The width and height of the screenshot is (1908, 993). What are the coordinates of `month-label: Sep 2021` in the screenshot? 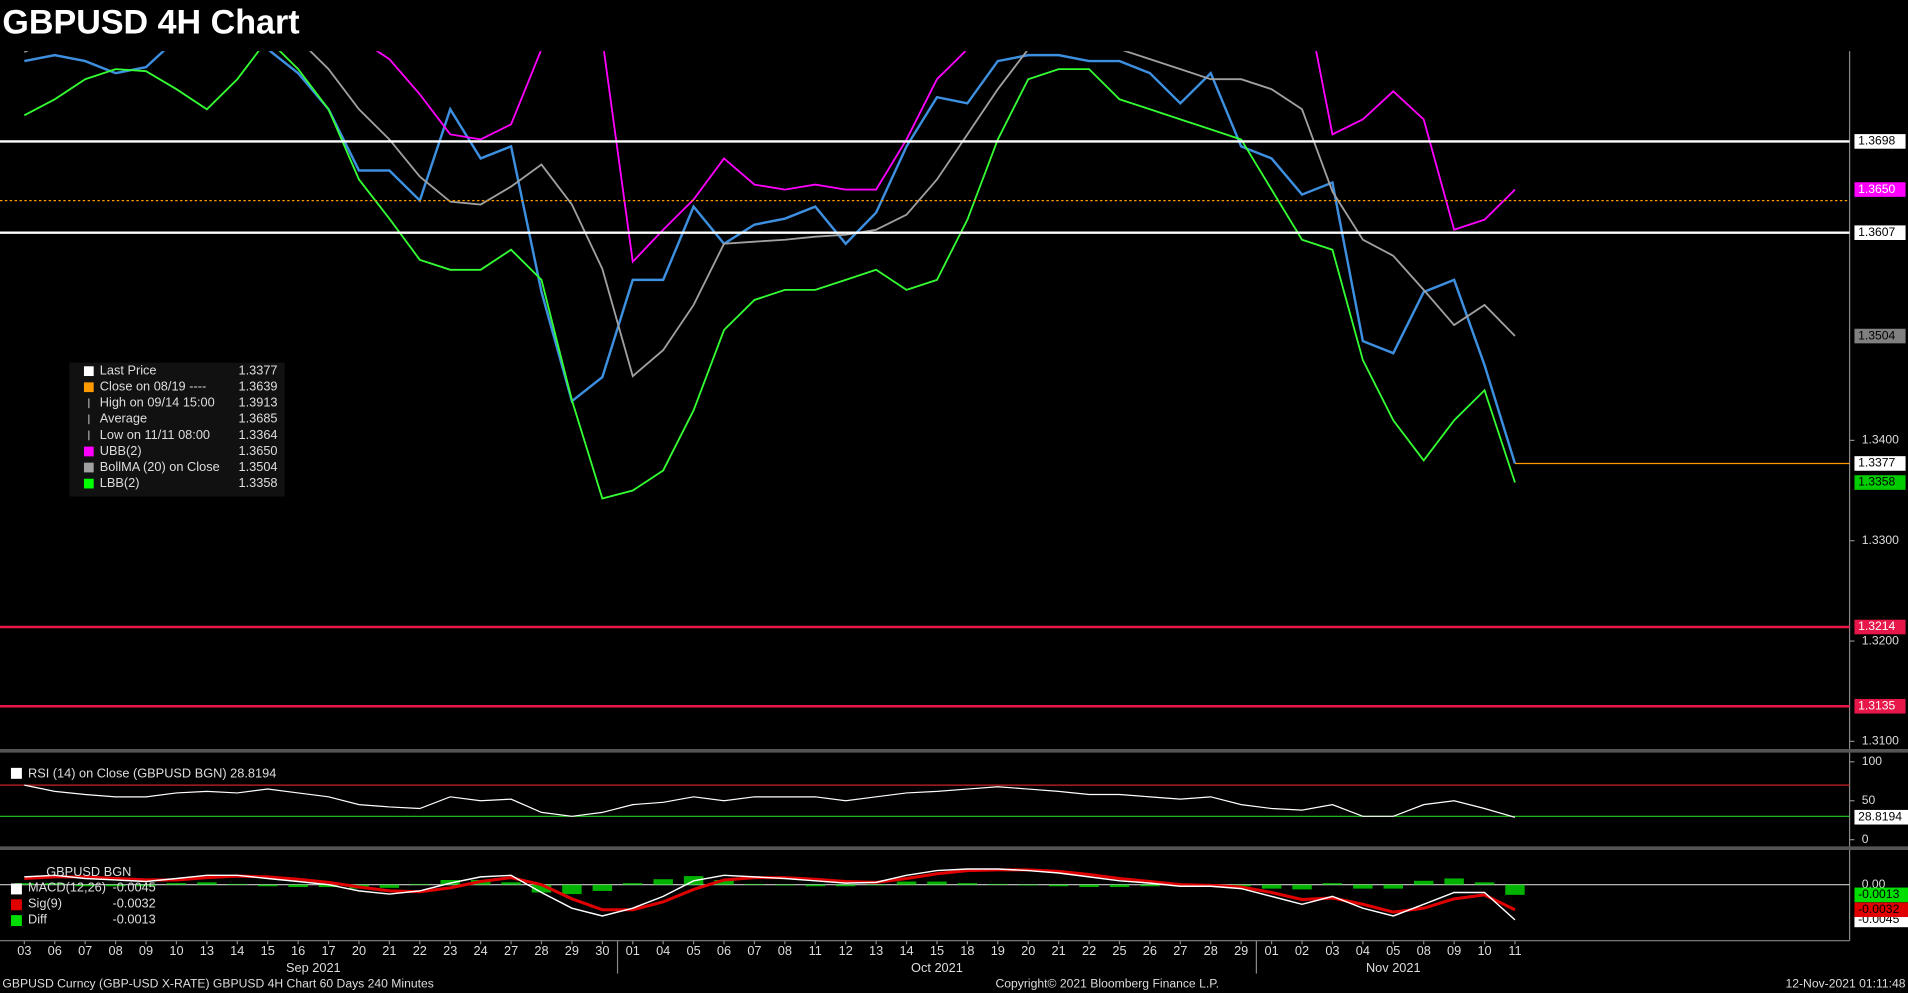 It's located at (313, 967).